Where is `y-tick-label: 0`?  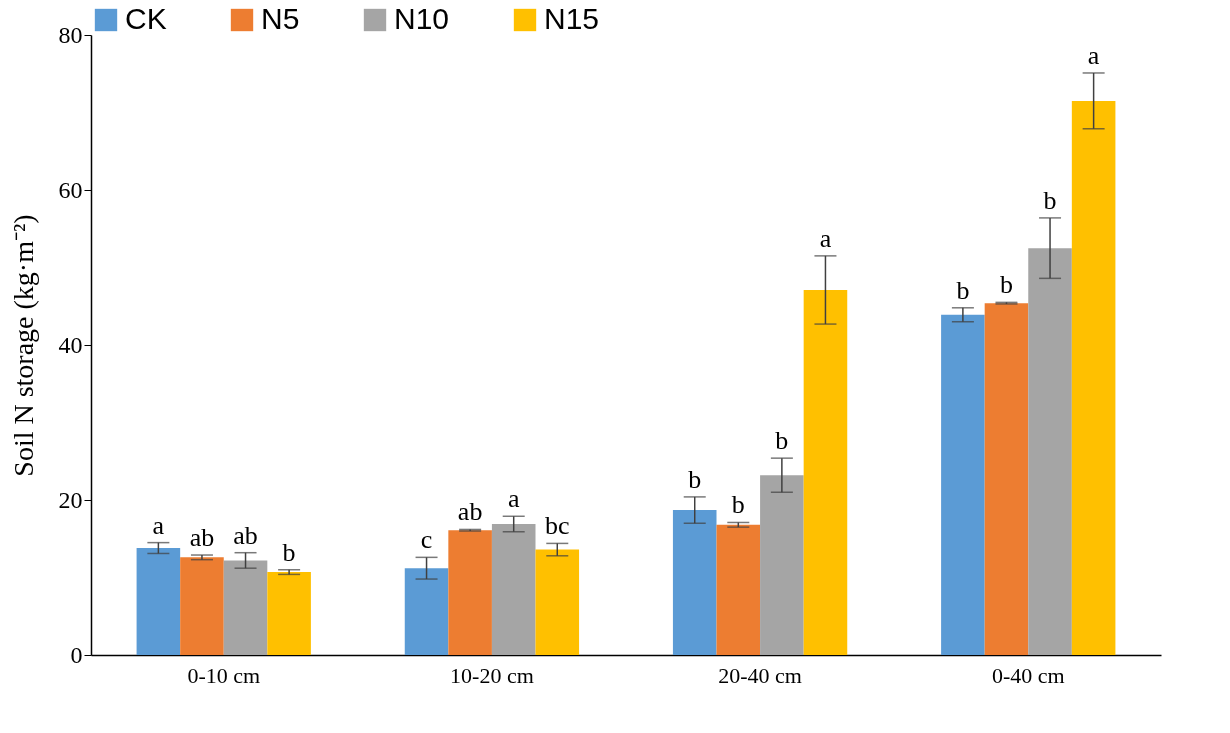
y-tick-label: 0 is located at coordinates (76, 654).